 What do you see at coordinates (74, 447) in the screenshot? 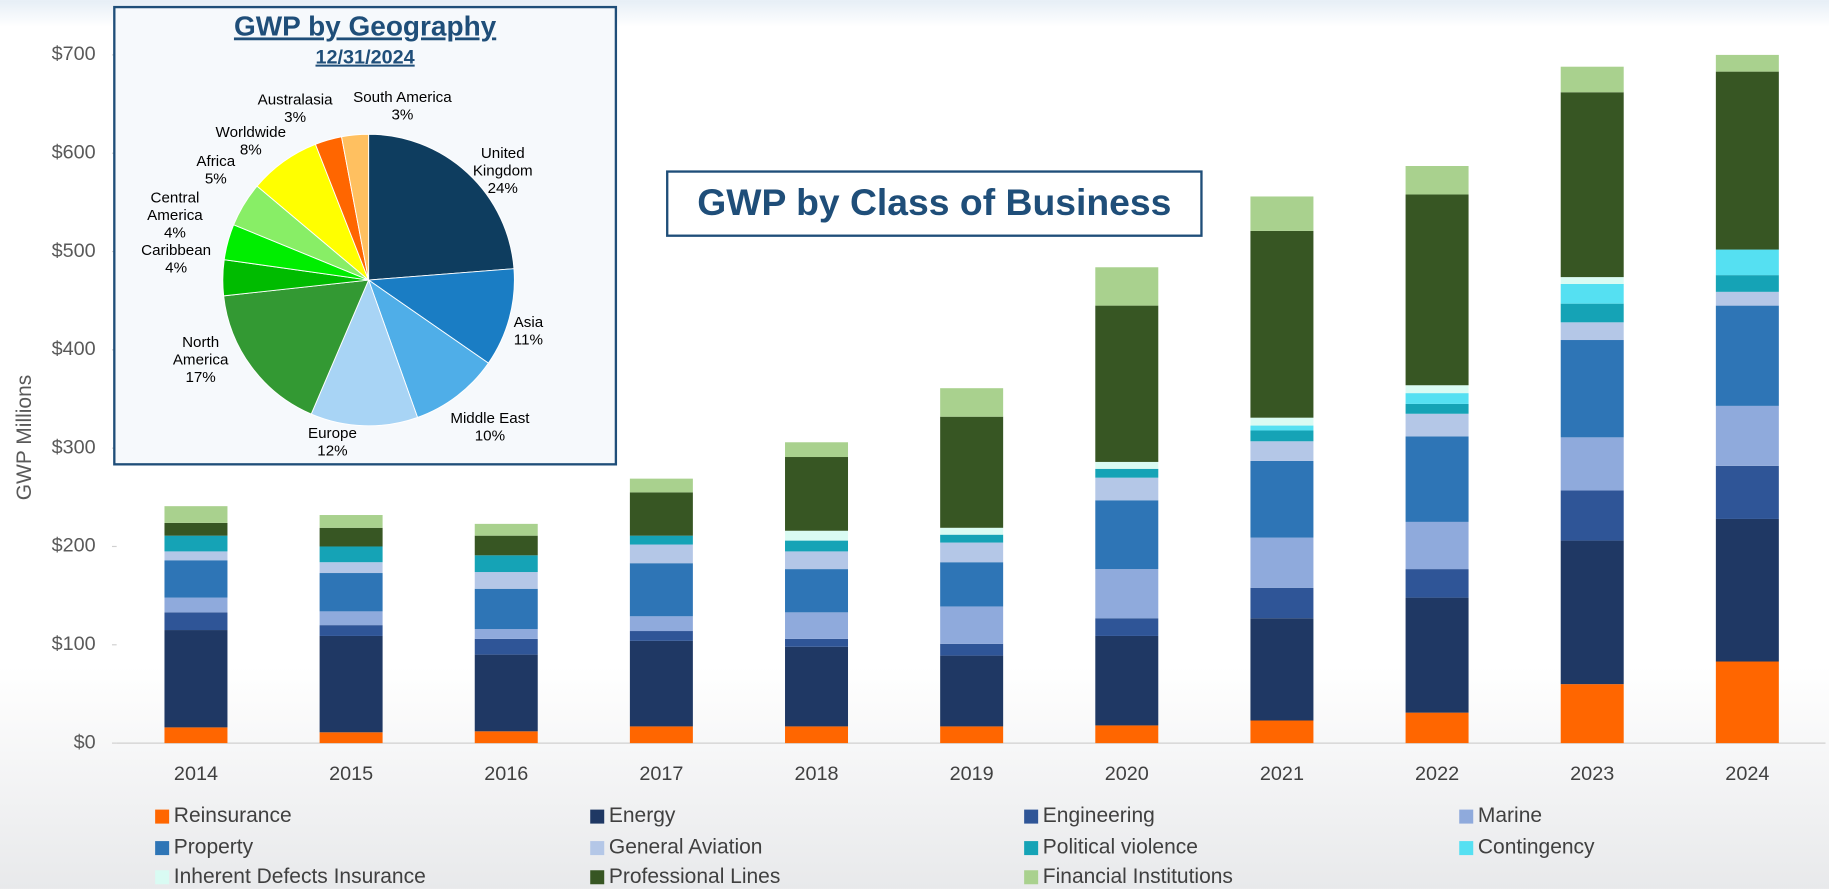
I see `y-tick-label: $300` at bounding box center [74, 447].